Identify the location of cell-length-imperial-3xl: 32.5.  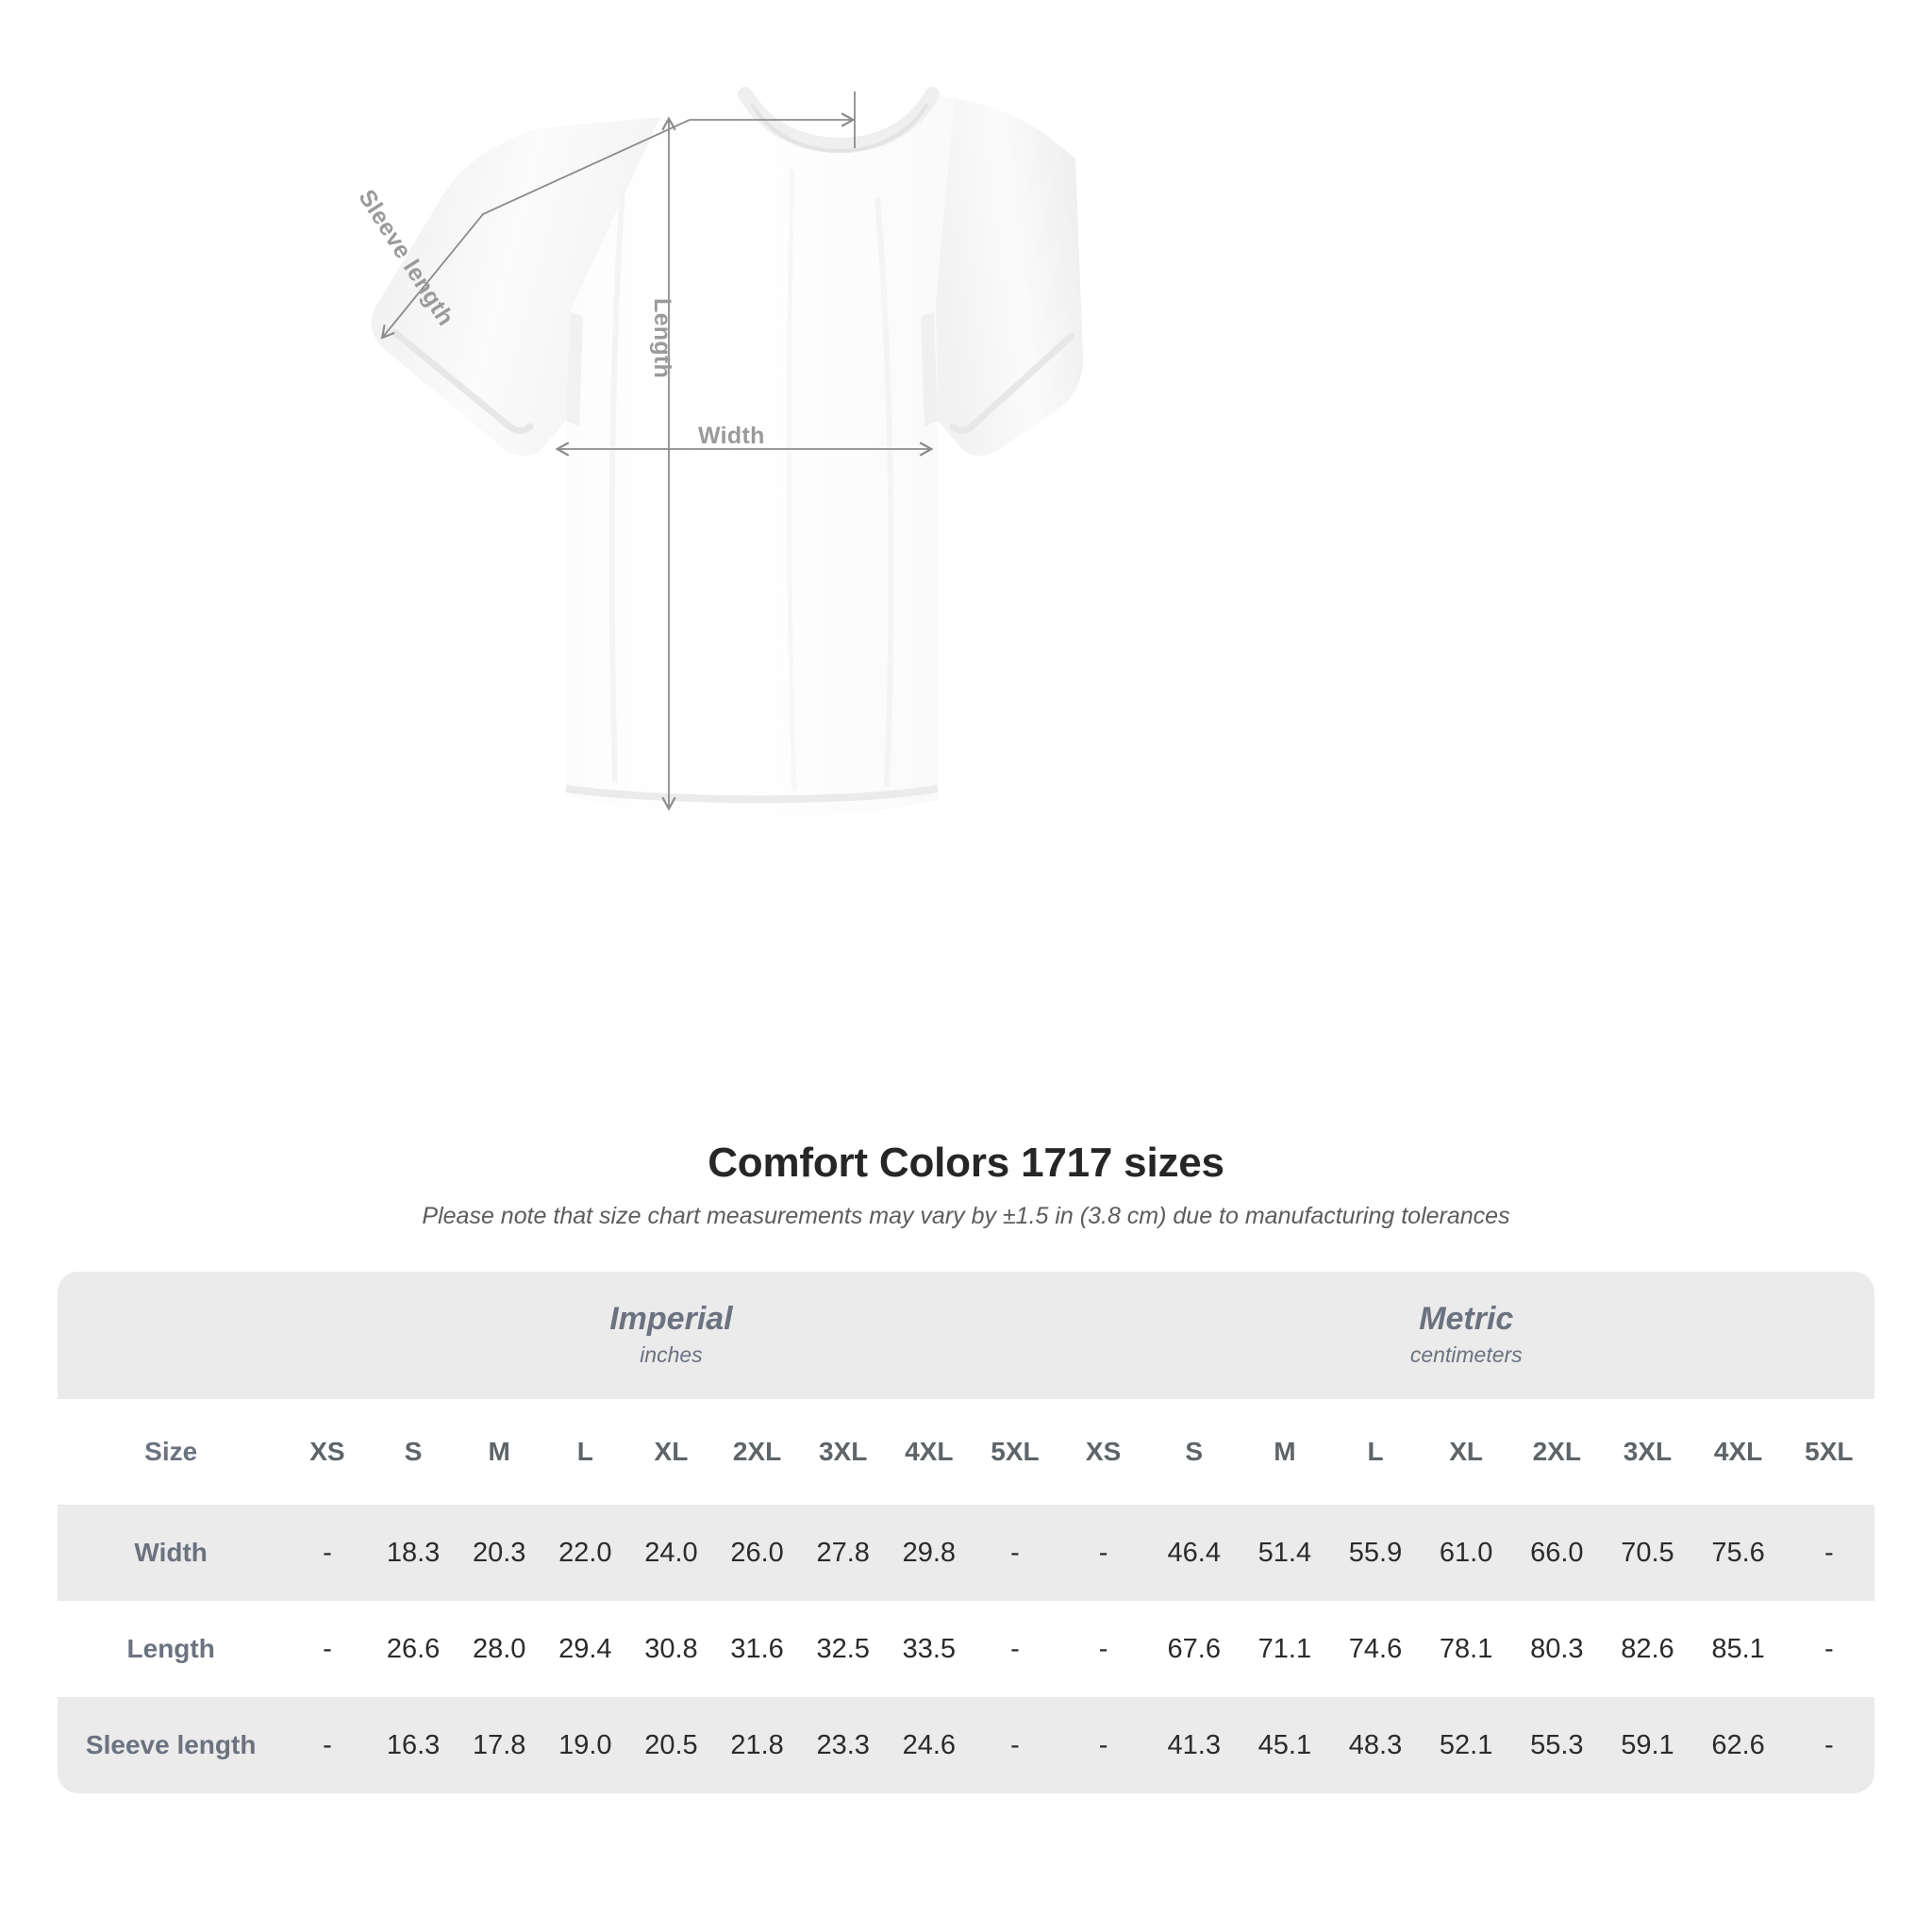
(844, 1649).